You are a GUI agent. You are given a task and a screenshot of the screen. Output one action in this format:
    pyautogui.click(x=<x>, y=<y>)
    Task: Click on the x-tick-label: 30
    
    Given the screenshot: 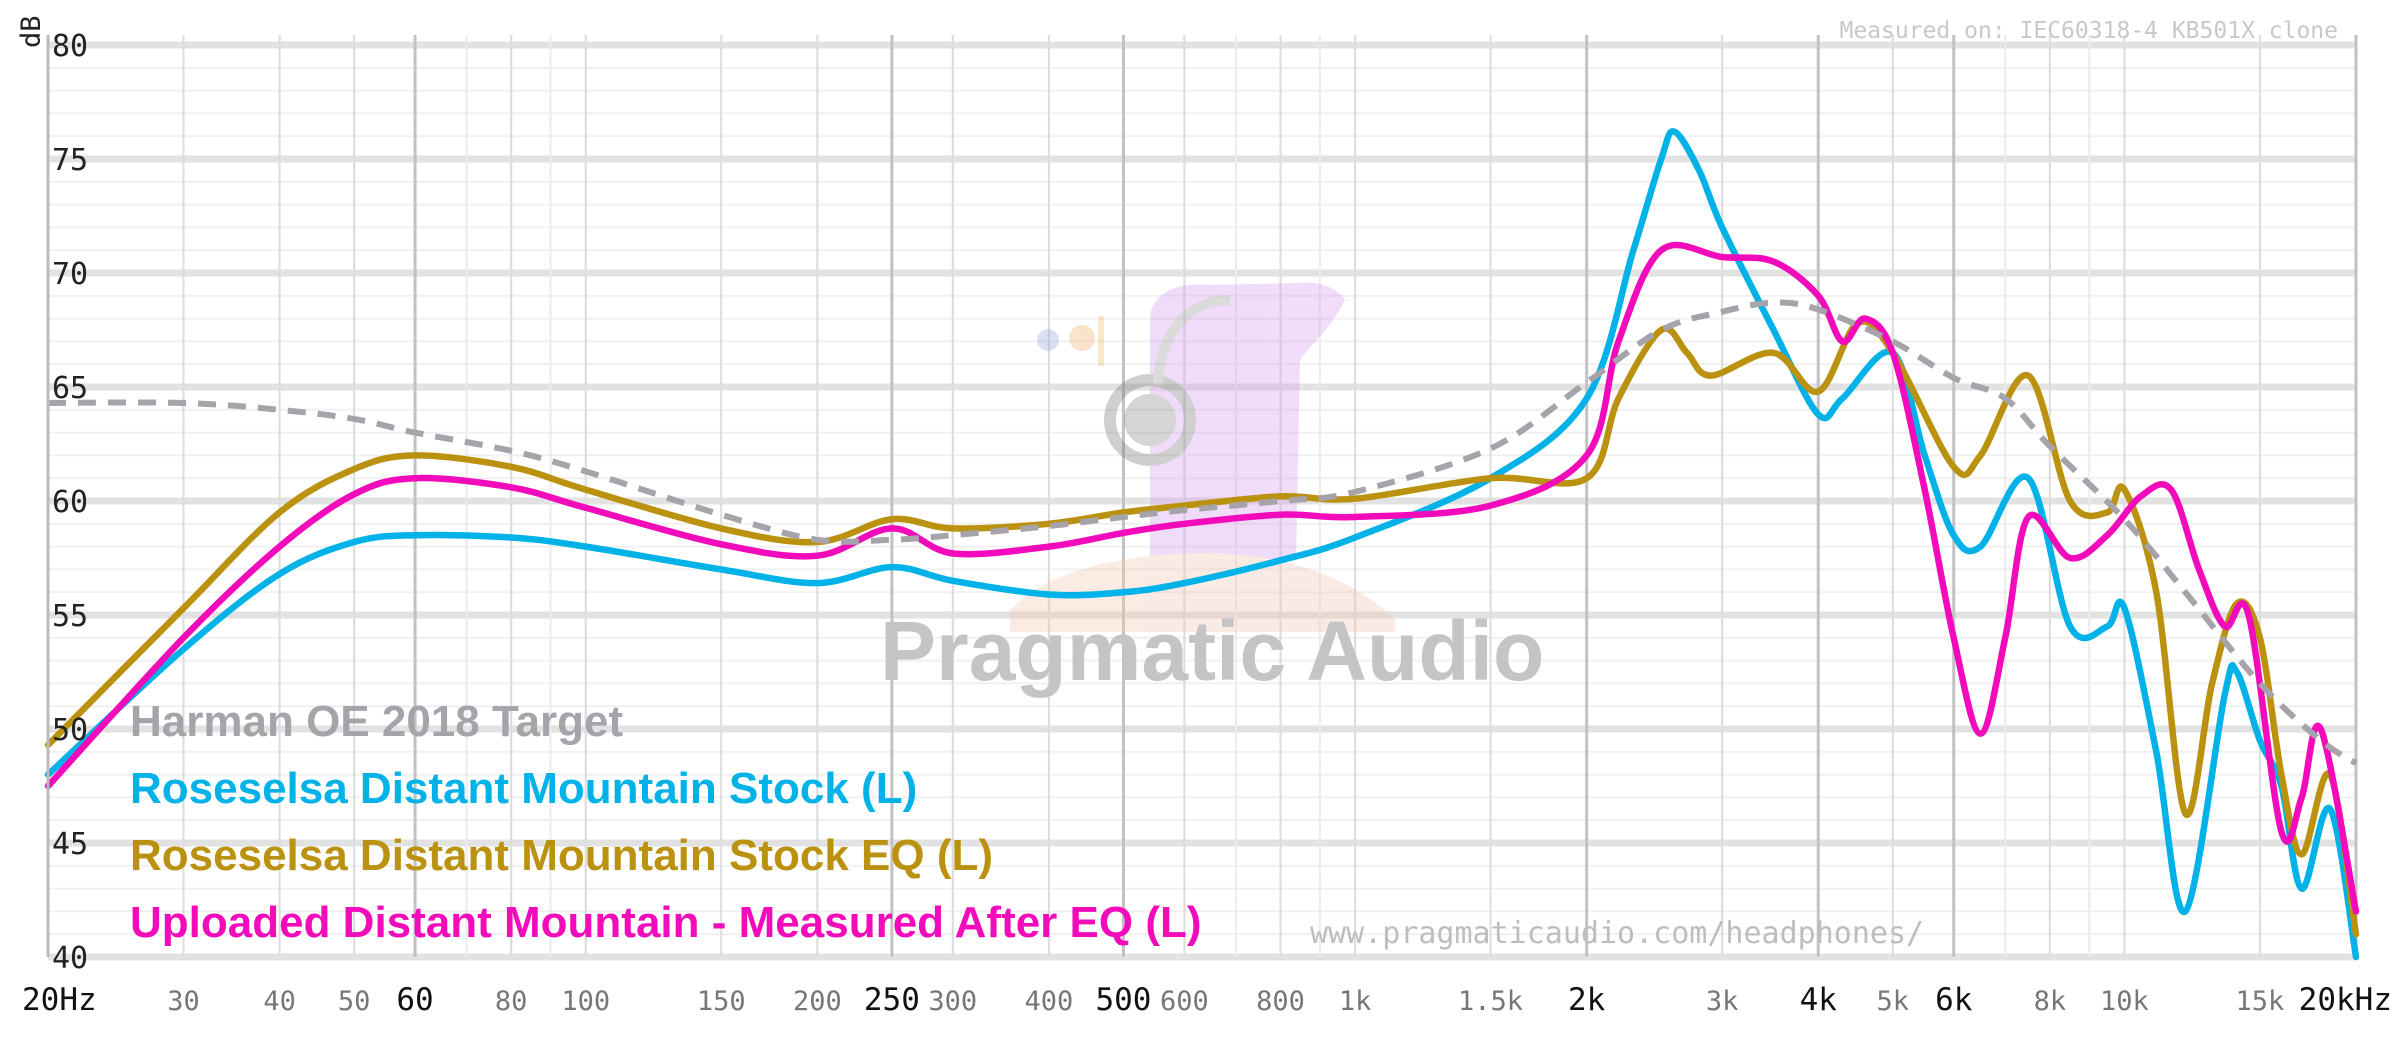 What is the action you would take?
    pyautogui.click(x=183, y=1001)
    